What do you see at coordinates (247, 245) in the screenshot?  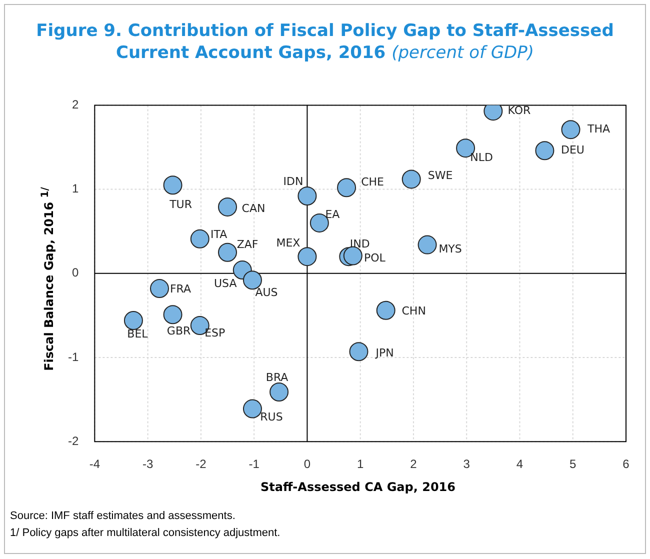 I see `annotation: ZAF` at bounding box center [247, 245].